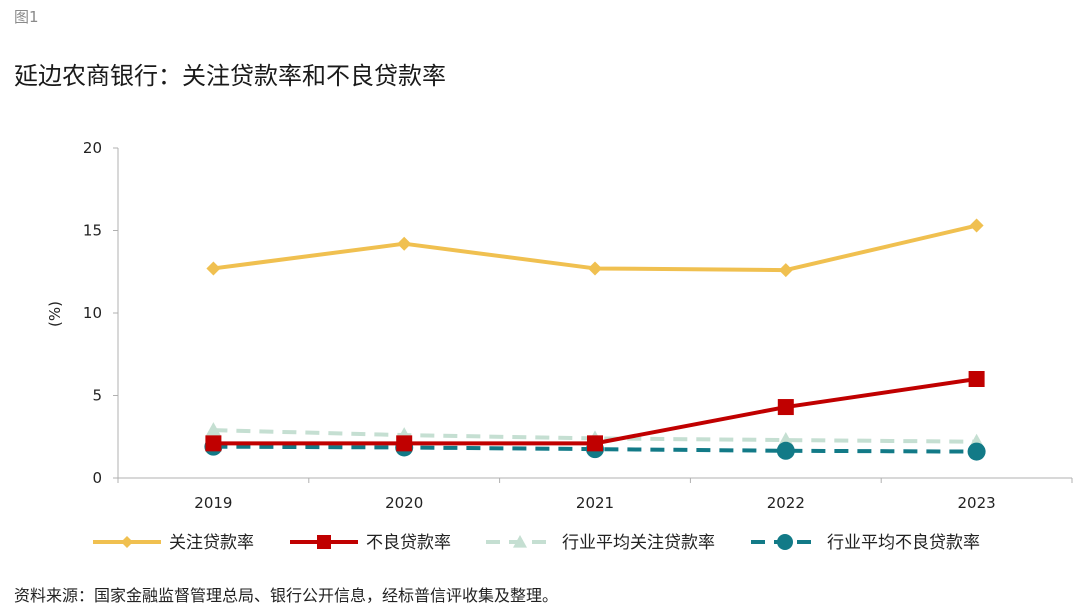 Image resolution: width=1080 pixels, height=611 pixels. What do you see at coordinates (211, 543) in the screenshot?
I see `legend-label: 关注贷款率` at bounding box center [211, 543].